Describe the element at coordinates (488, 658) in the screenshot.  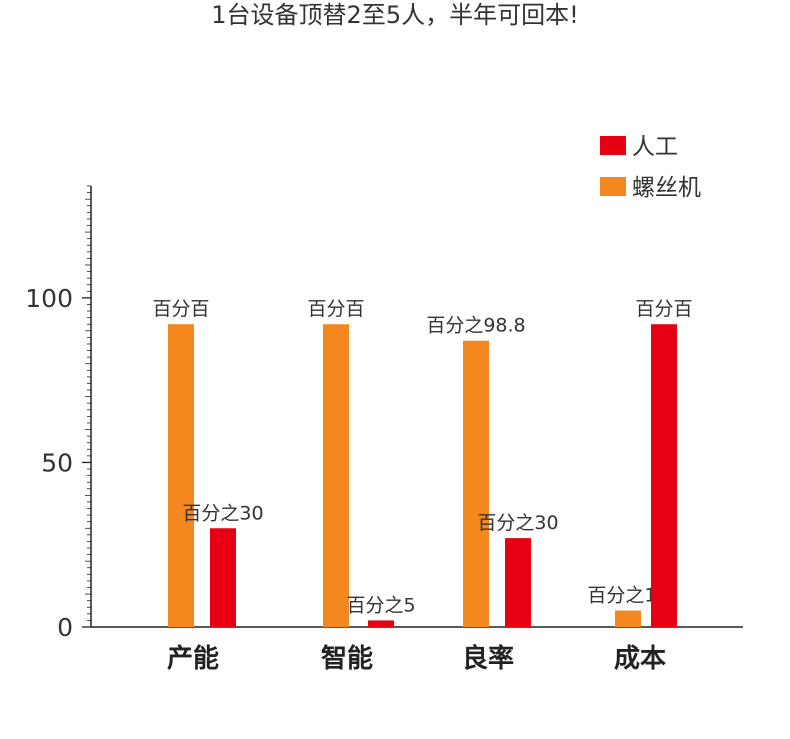
I see `x-tick-label: 良率` at that location.